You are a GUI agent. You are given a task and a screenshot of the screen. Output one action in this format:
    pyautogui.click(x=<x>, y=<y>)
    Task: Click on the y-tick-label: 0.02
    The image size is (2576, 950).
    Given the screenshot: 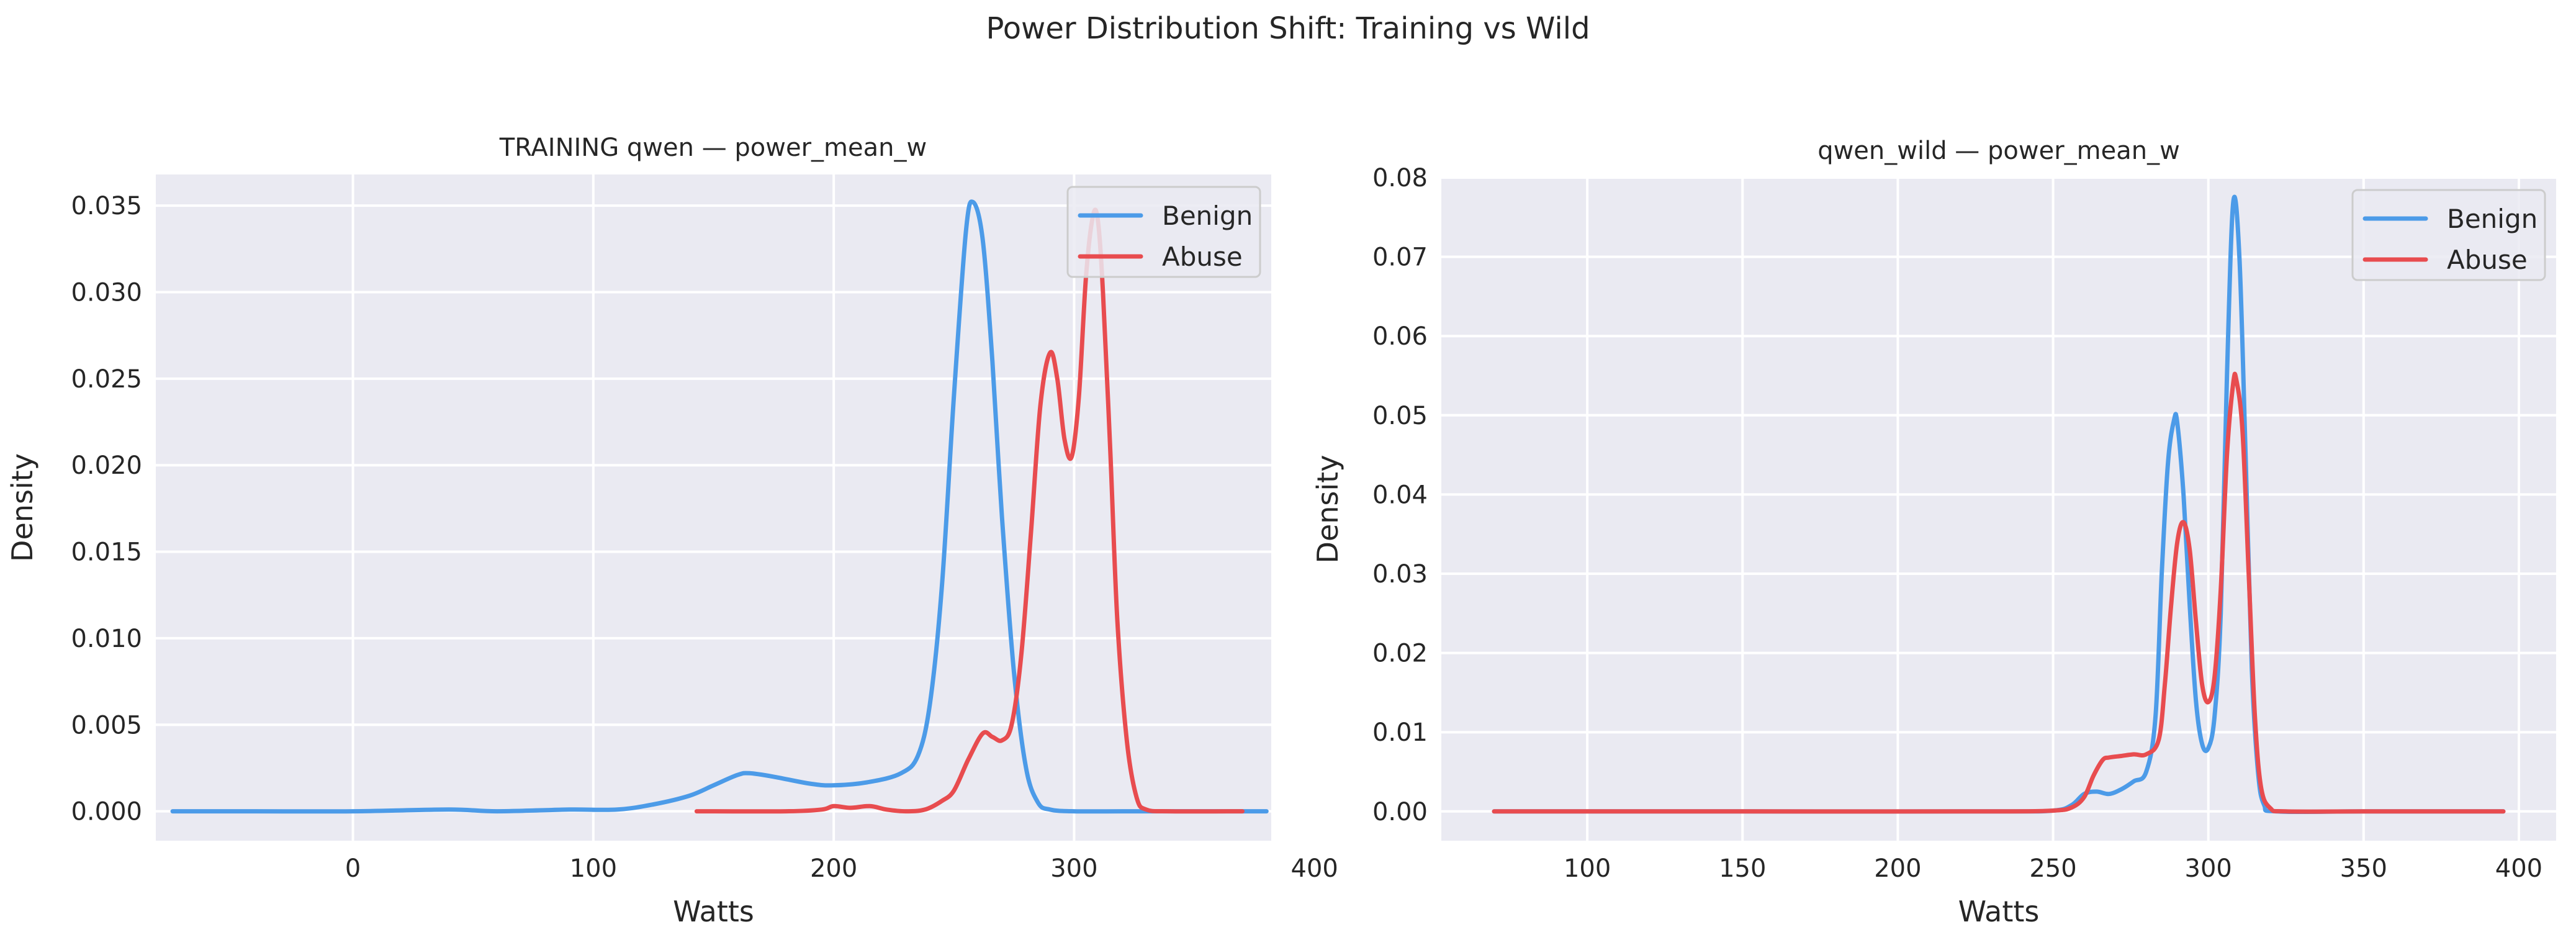 What is the action you would take?
    pyautogui.click(x=1400, y=654)
    